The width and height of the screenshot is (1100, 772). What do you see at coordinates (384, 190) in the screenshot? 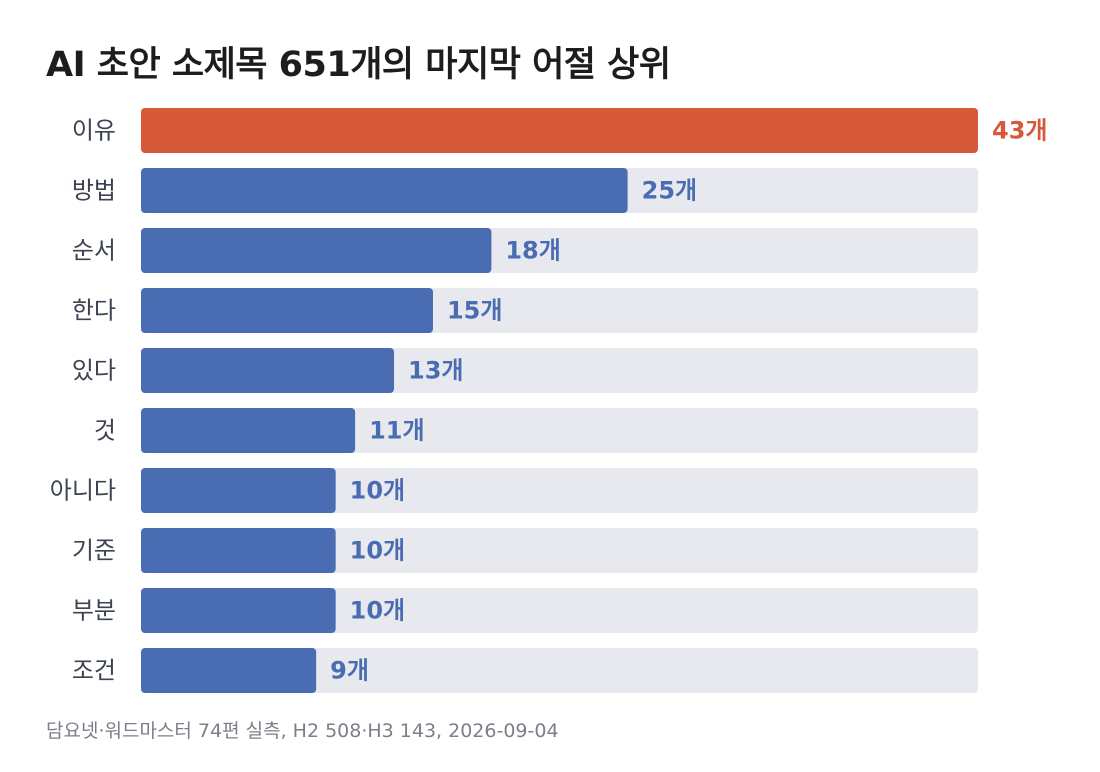
I see `bar-방법` at bounding box center [384, 190].